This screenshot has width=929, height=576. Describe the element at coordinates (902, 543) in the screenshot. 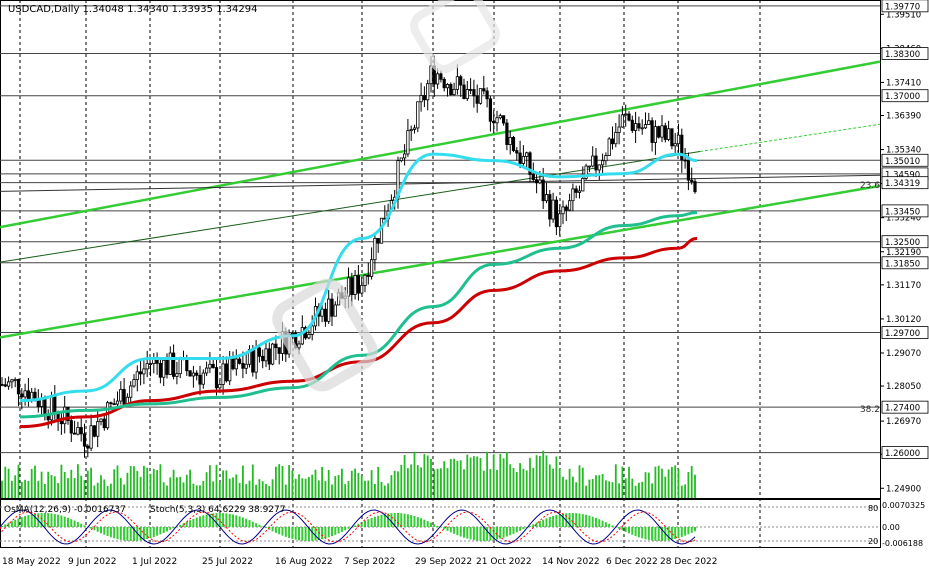

I see `indicator-level-label: -0.006188` at that location.